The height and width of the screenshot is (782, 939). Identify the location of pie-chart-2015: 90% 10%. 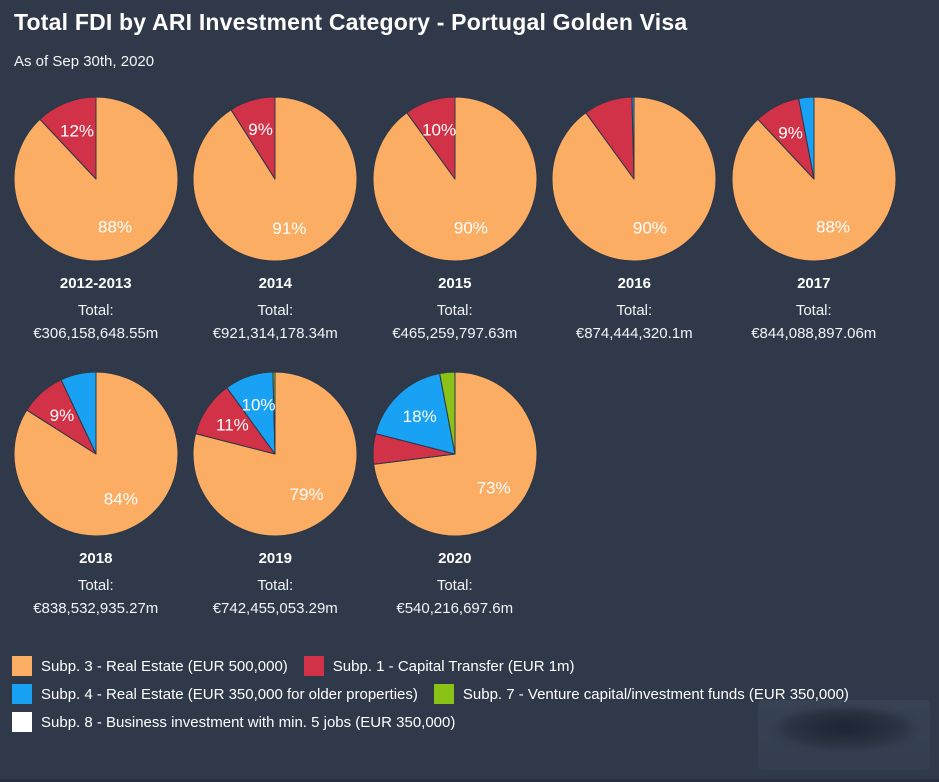
(455, 179).